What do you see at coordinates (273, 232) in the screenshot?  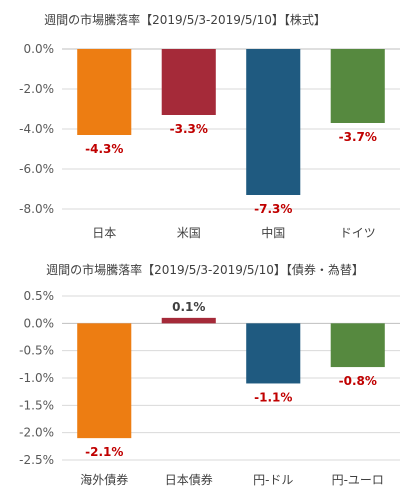 I see `category-label: 中国` at bounding box center [273, 232].